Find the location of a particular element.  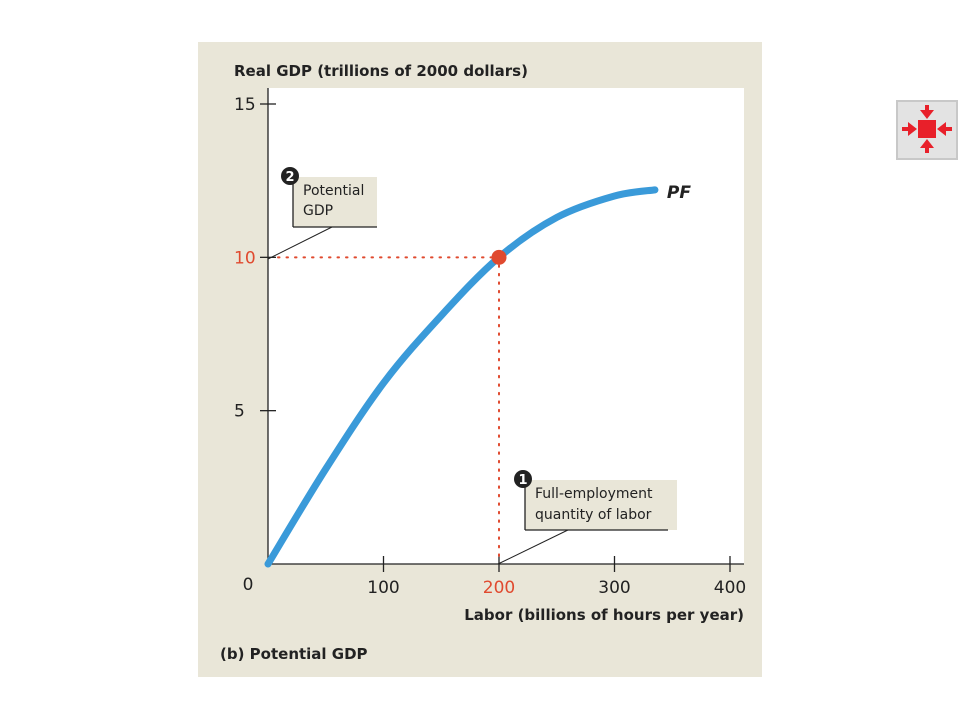

full-employment-callout: 1 Full-employment quantity of labor is located at coordinates (587, 517).